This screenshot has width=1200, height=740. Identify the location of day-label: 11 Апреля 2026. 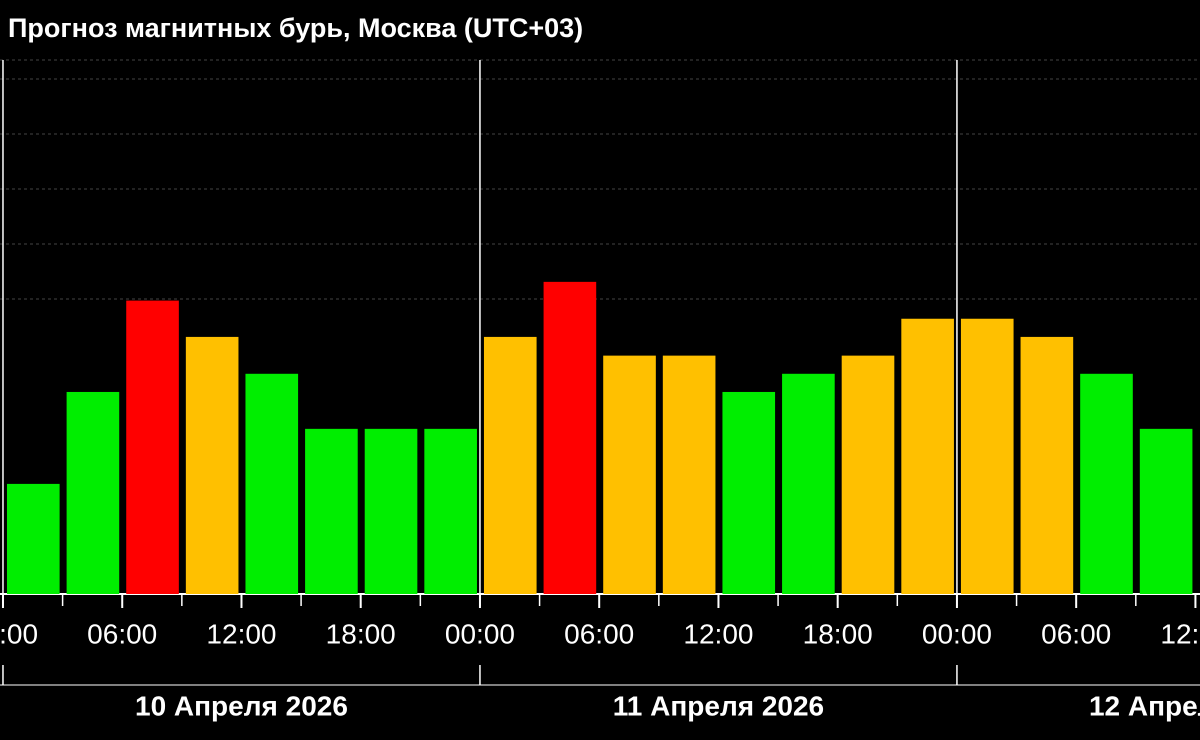
(718, 705).